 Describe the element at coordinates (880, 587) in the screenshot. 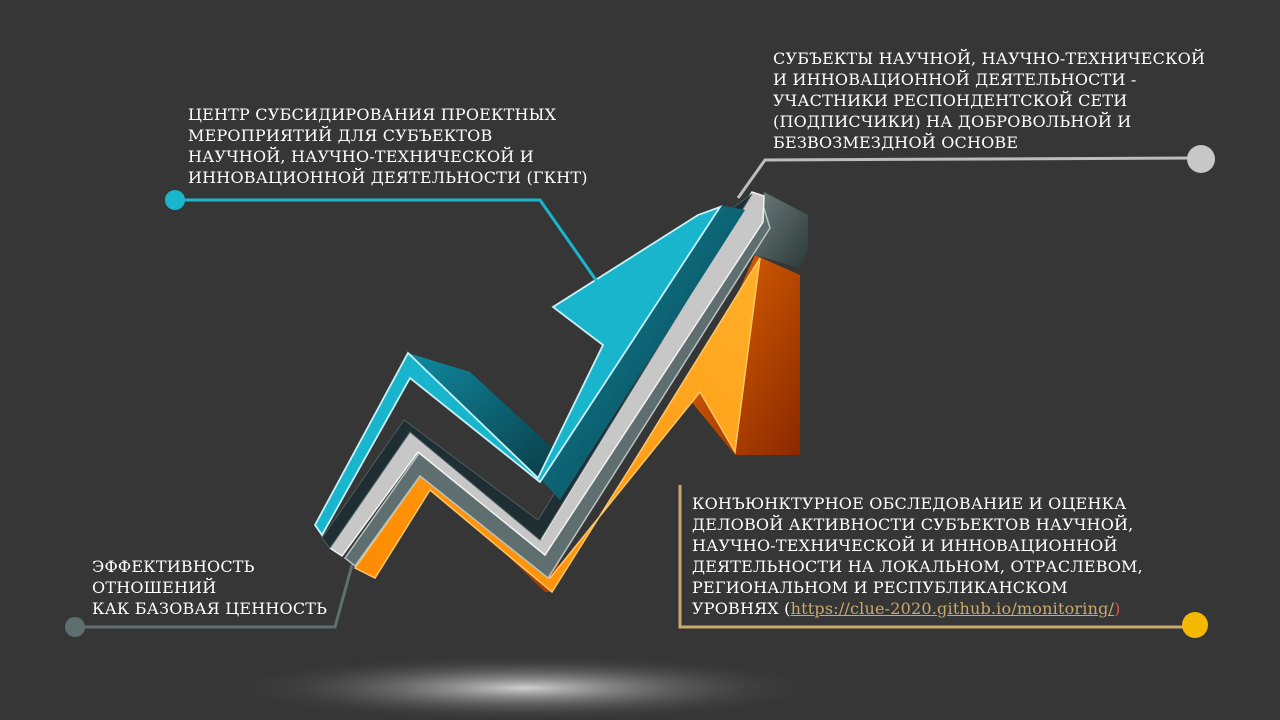

I see `label-line: РЕГИОНАЛЬНОМ И РЕСПУБЛИКАНСКОМ` at that location.